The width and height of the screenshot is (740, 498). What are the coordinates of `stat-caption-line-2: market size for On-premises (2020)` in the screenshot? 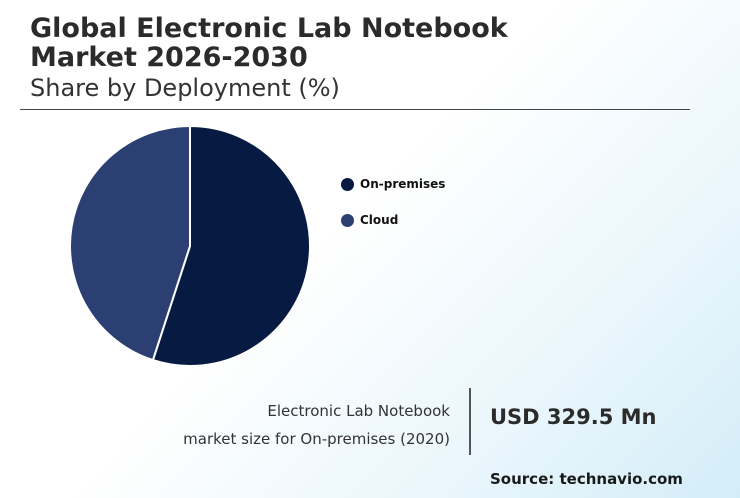 It's located at (316, 439).